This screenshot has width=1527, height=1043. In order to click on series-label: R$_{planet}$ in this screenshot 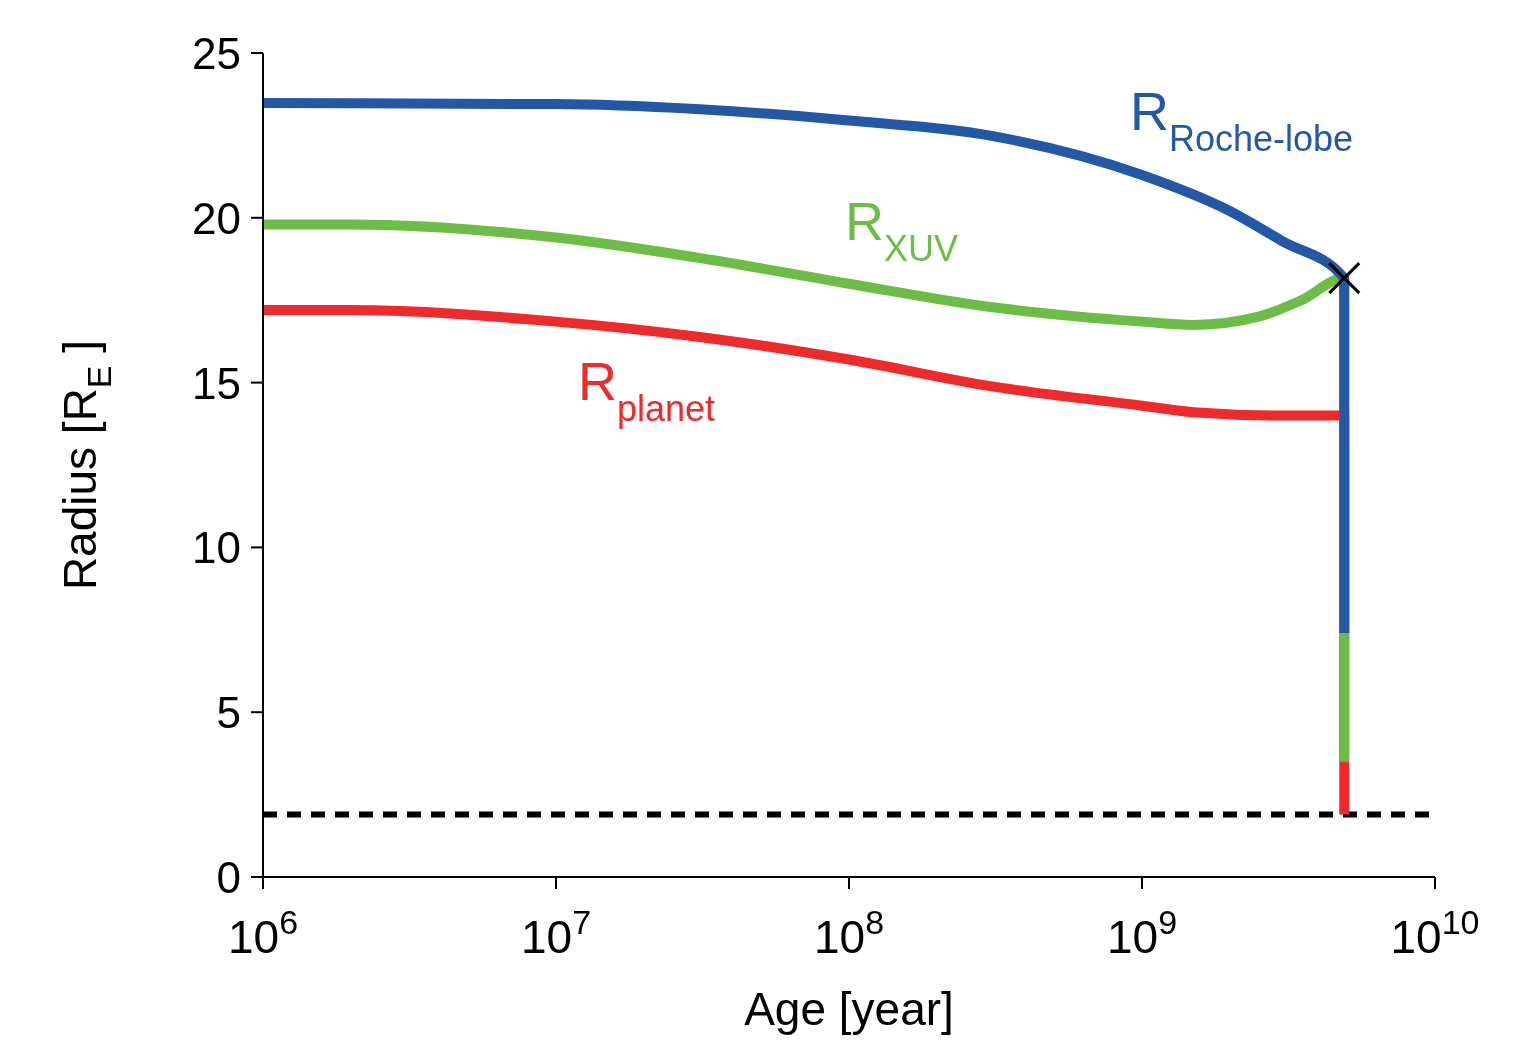, I will do `click(647, 390)`.